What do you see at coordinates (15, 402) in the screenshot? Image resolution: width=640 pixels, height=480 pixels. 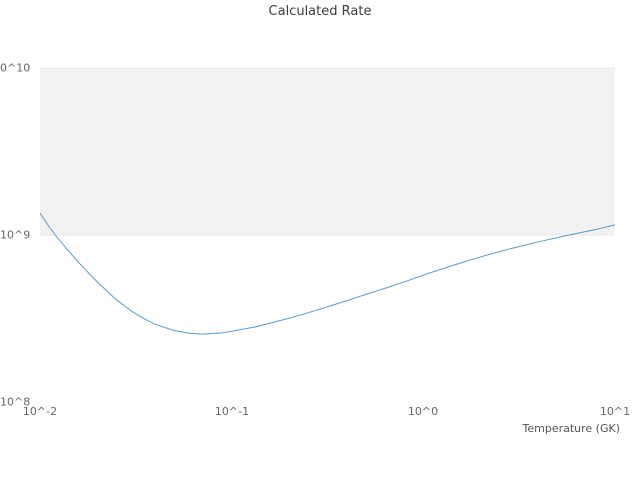 I see `y-tick-label-1e8: 10^8` at bounding box center [15, 402].